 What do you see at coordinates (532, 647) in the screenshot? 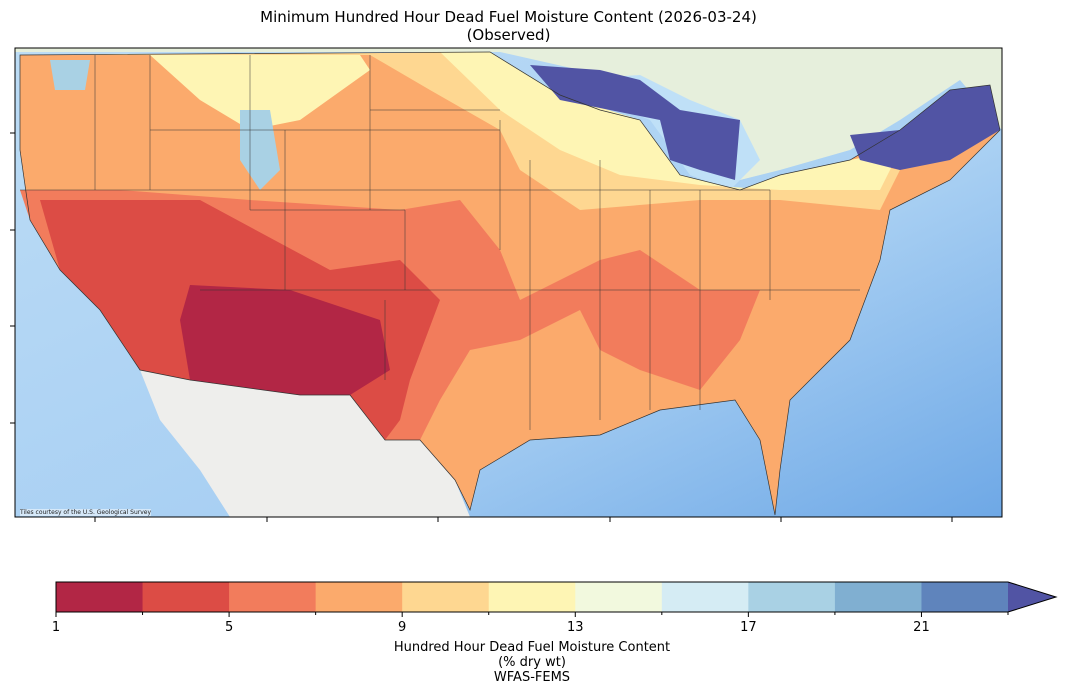
I see `colorbar-label-line-1: Hundred Hour Dead Fuel Moisture Content` at bounding box center [532, 647].